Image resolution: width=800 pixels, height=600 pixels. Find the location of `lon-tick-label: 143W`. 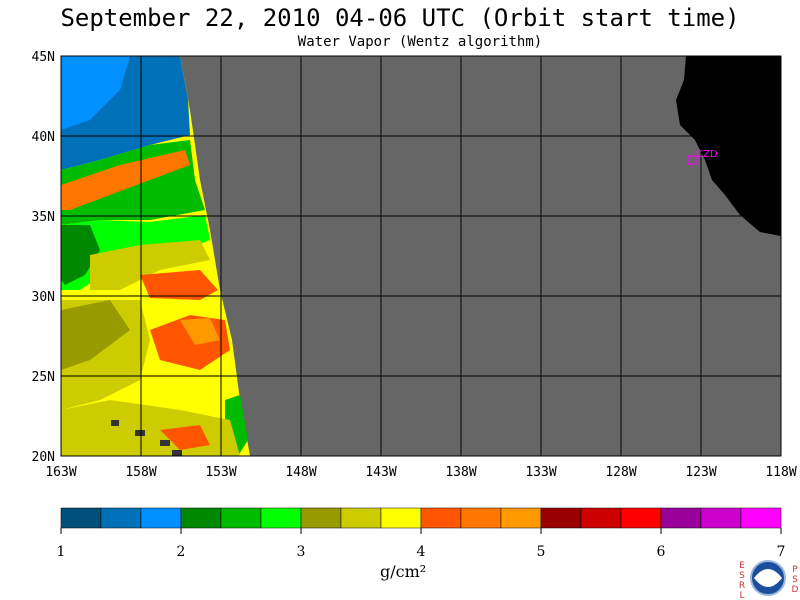

lon-tick-label: 143W is located at coordinates (380, 472).